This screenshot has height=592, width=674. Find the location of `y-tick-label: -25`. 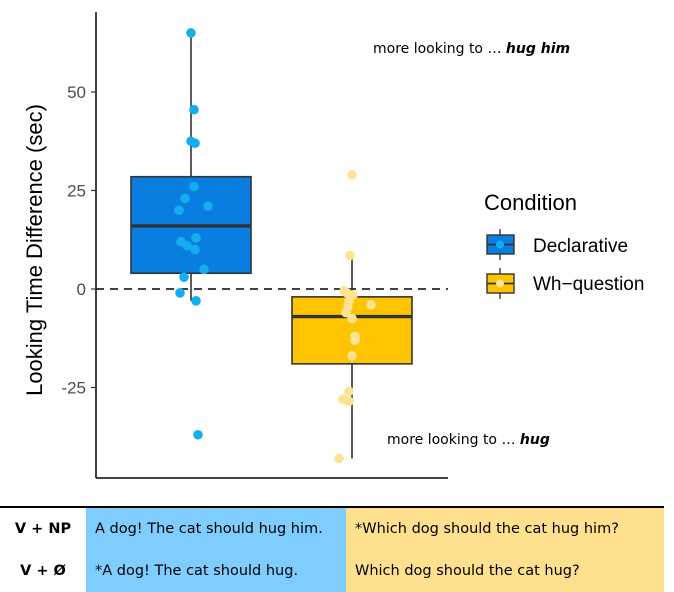

y-tick-label: -25 is located at coordinates (73, 388).